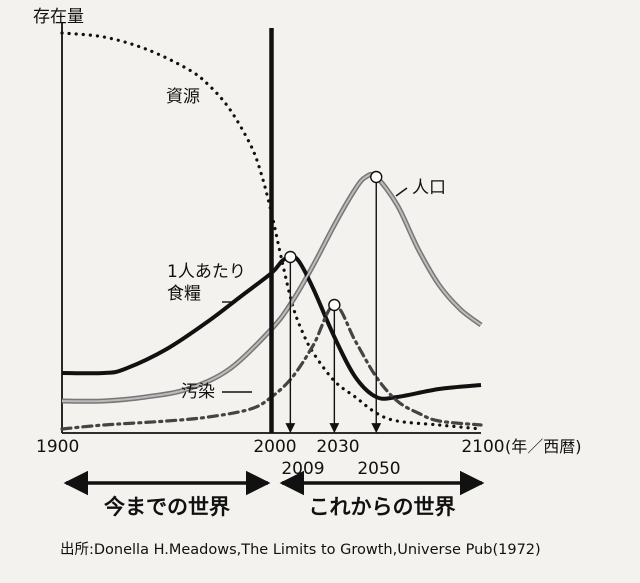 This screenshot has width=640, height=583. Describe the element at coordinates (429, 188) in the screenshot. I see `population-label: 人口` at that location.